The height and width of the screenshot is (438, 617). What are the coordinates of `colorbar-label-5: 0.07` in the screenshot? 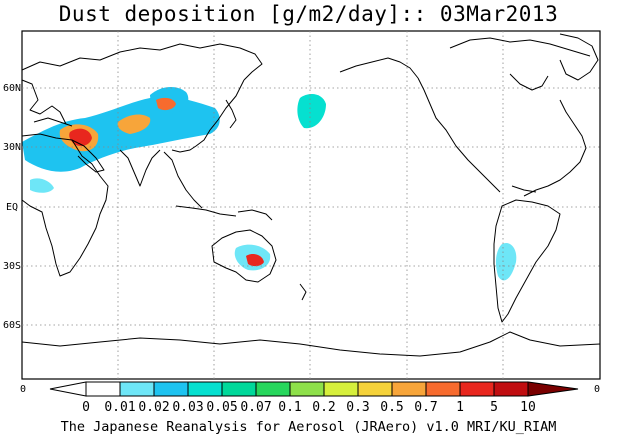 It's located at (255, 407).